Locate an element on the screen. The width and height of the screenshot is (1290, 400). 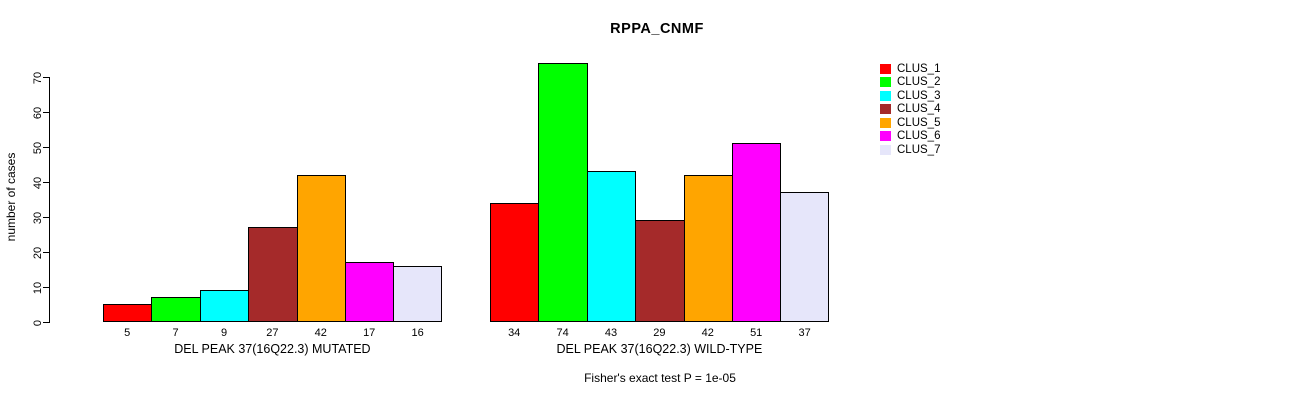
bar-value-label: 7 is located at coordinates (175, 333).